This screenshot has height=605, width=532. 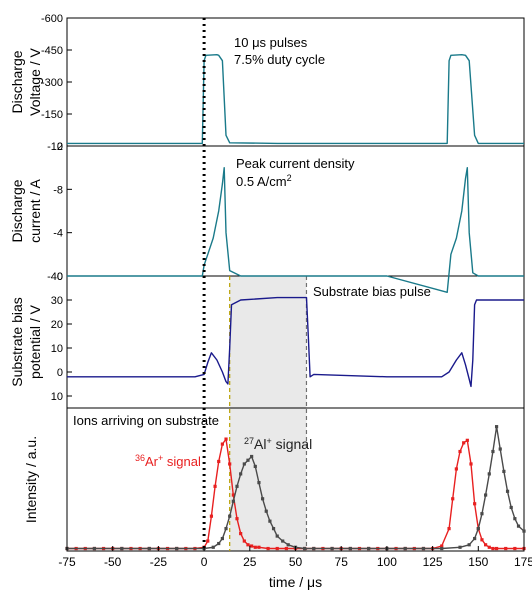 What do you see at coordinates (372, 291) in the screenshot?
I see `annotation-bias-pulse: Substrate bias pulse` at bounding box center [372, 291].